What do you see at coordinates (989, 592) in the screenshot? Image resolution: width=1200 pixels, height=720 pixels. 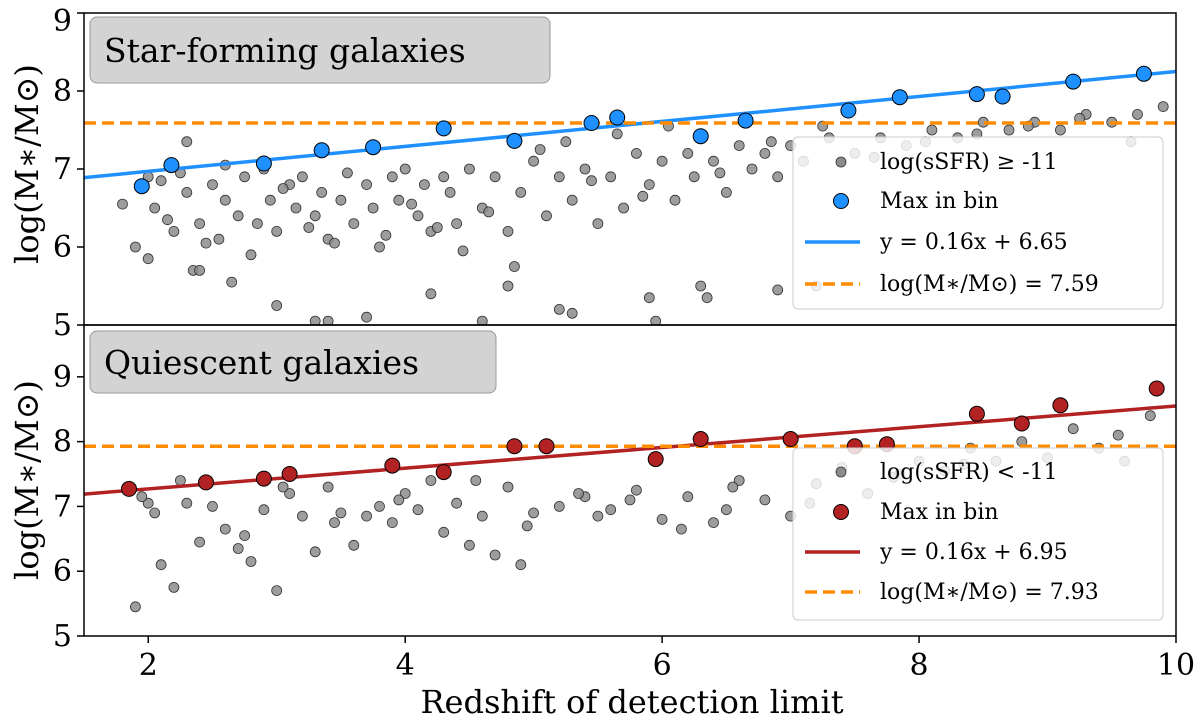 I see `legend-label-threshold: log(M∗/M⊙) = 7.93` at bounding box center [989, 592].